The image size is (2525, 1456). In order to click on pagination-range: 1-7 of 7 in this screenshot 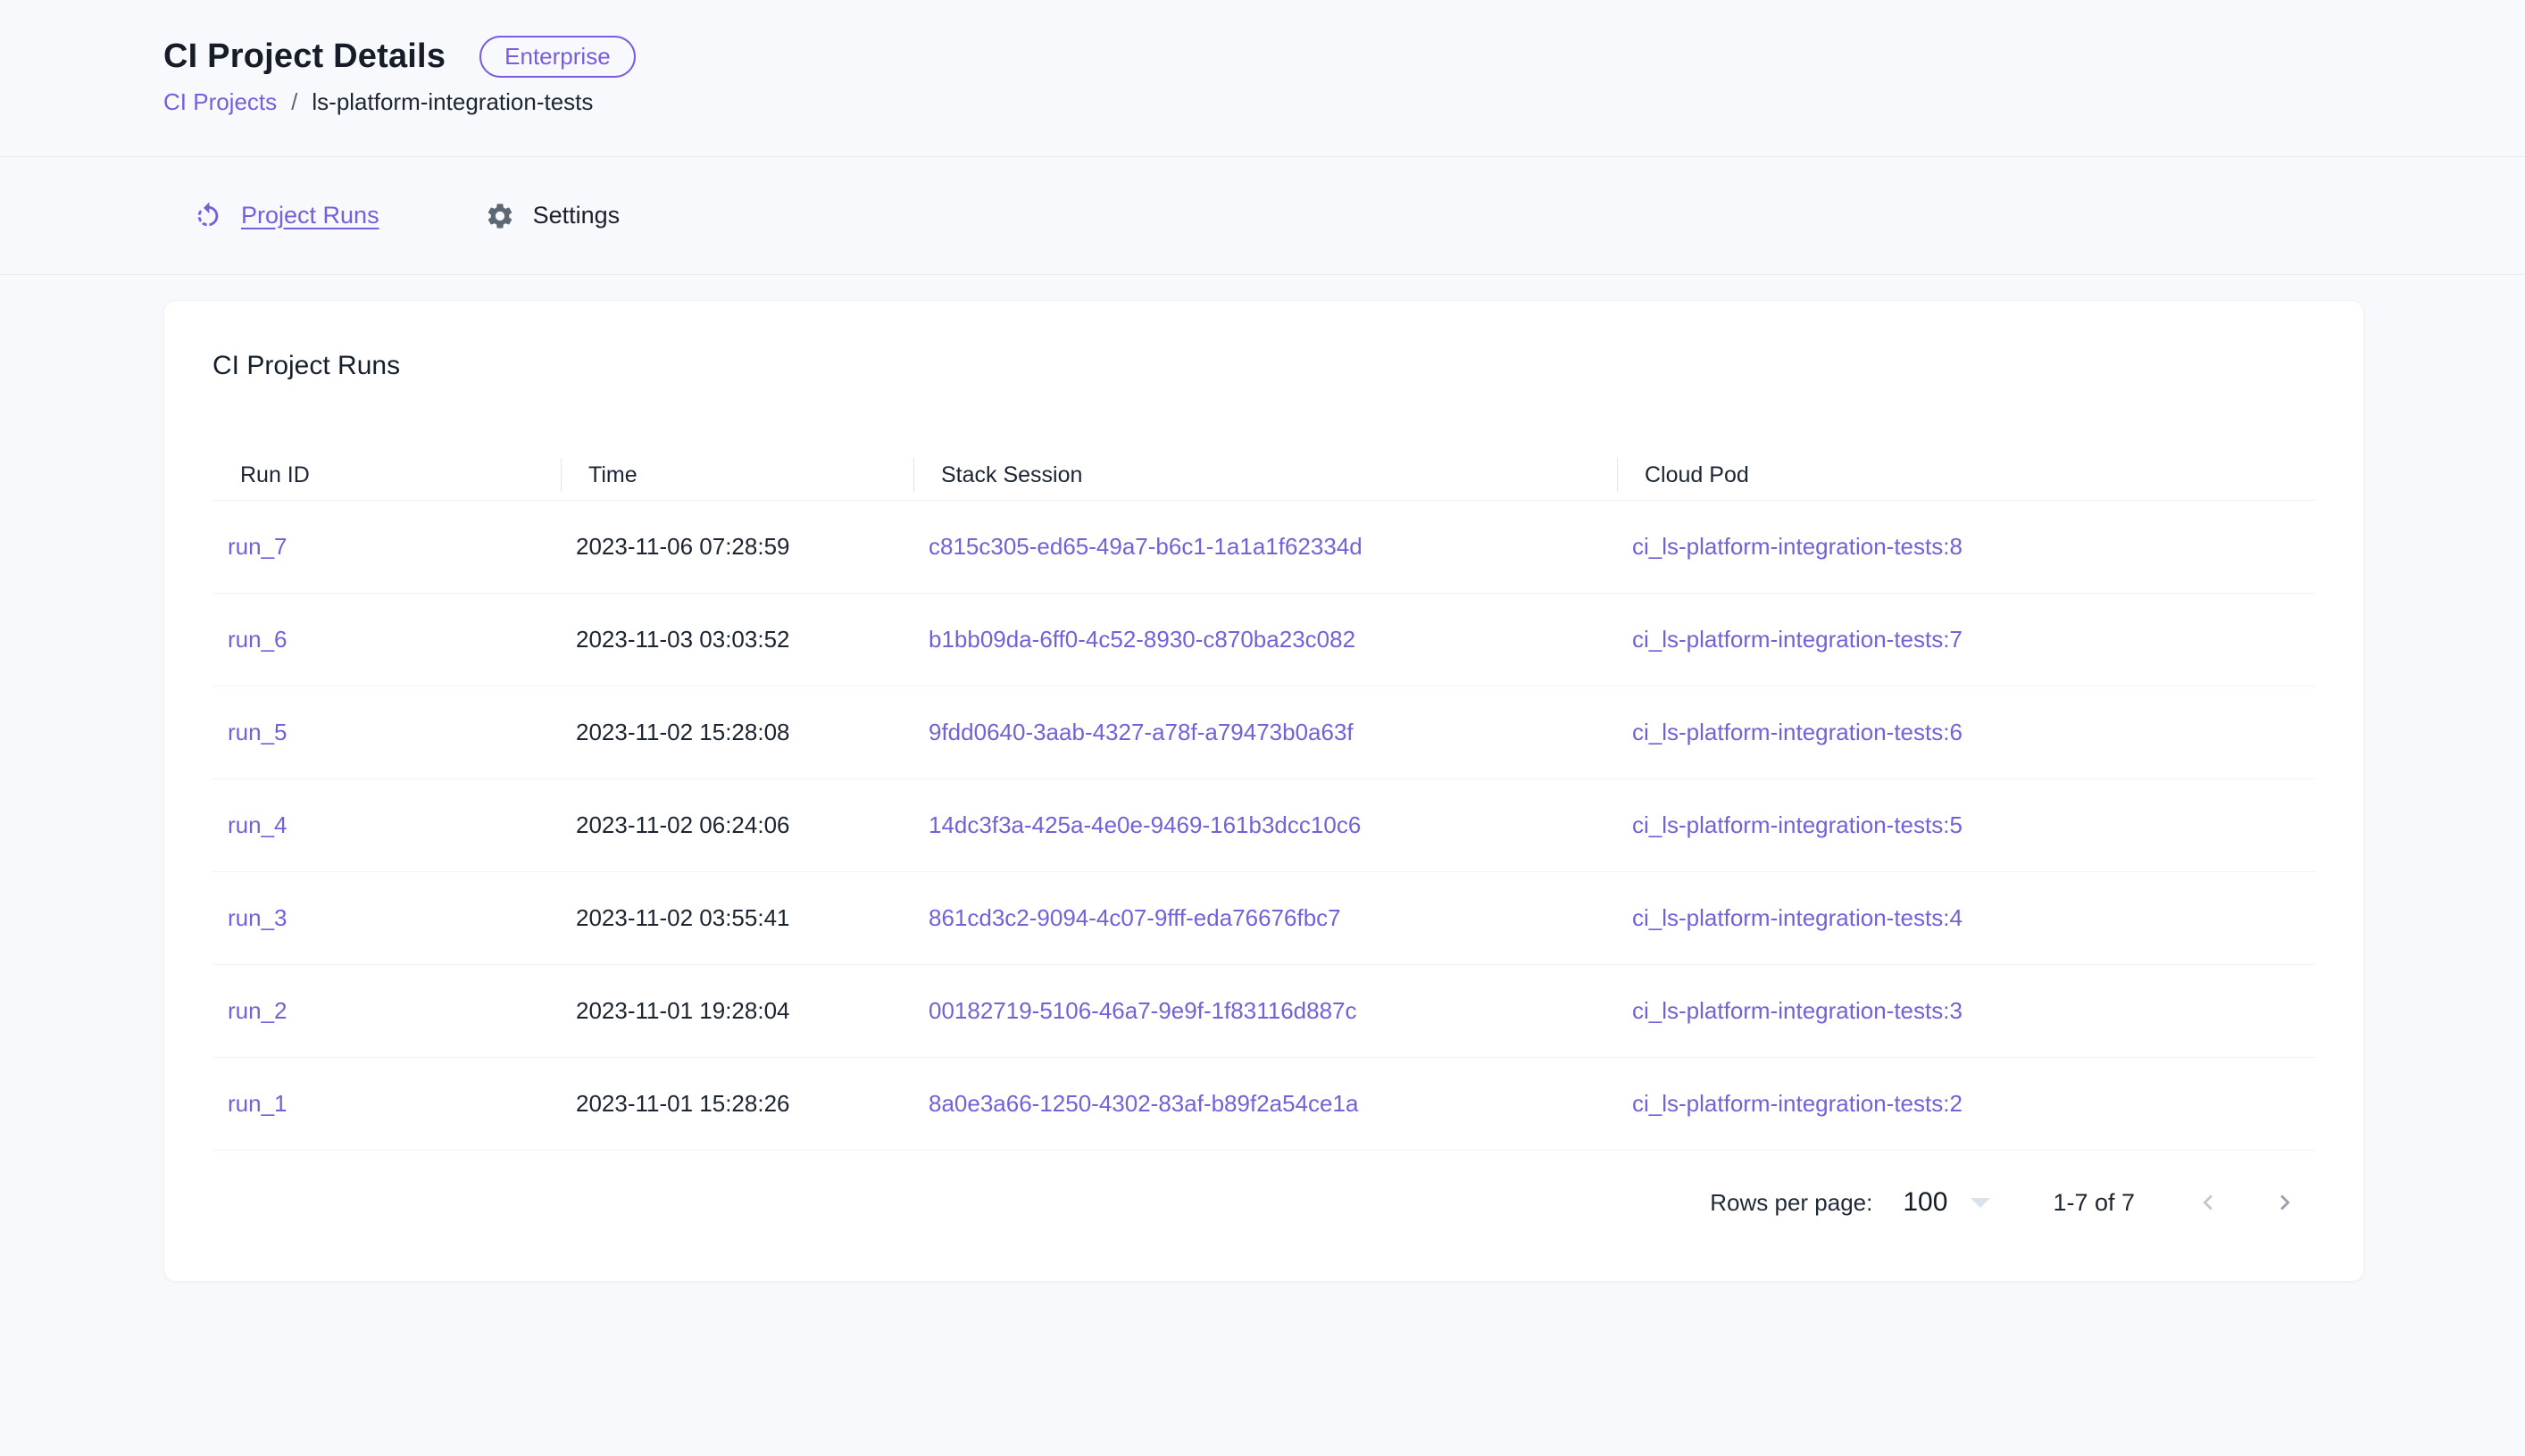, I will do `click(2094, 1202)`.